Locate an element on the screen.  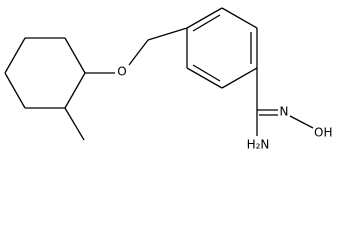
atom-label: OH is located at coordinates (323, 133).